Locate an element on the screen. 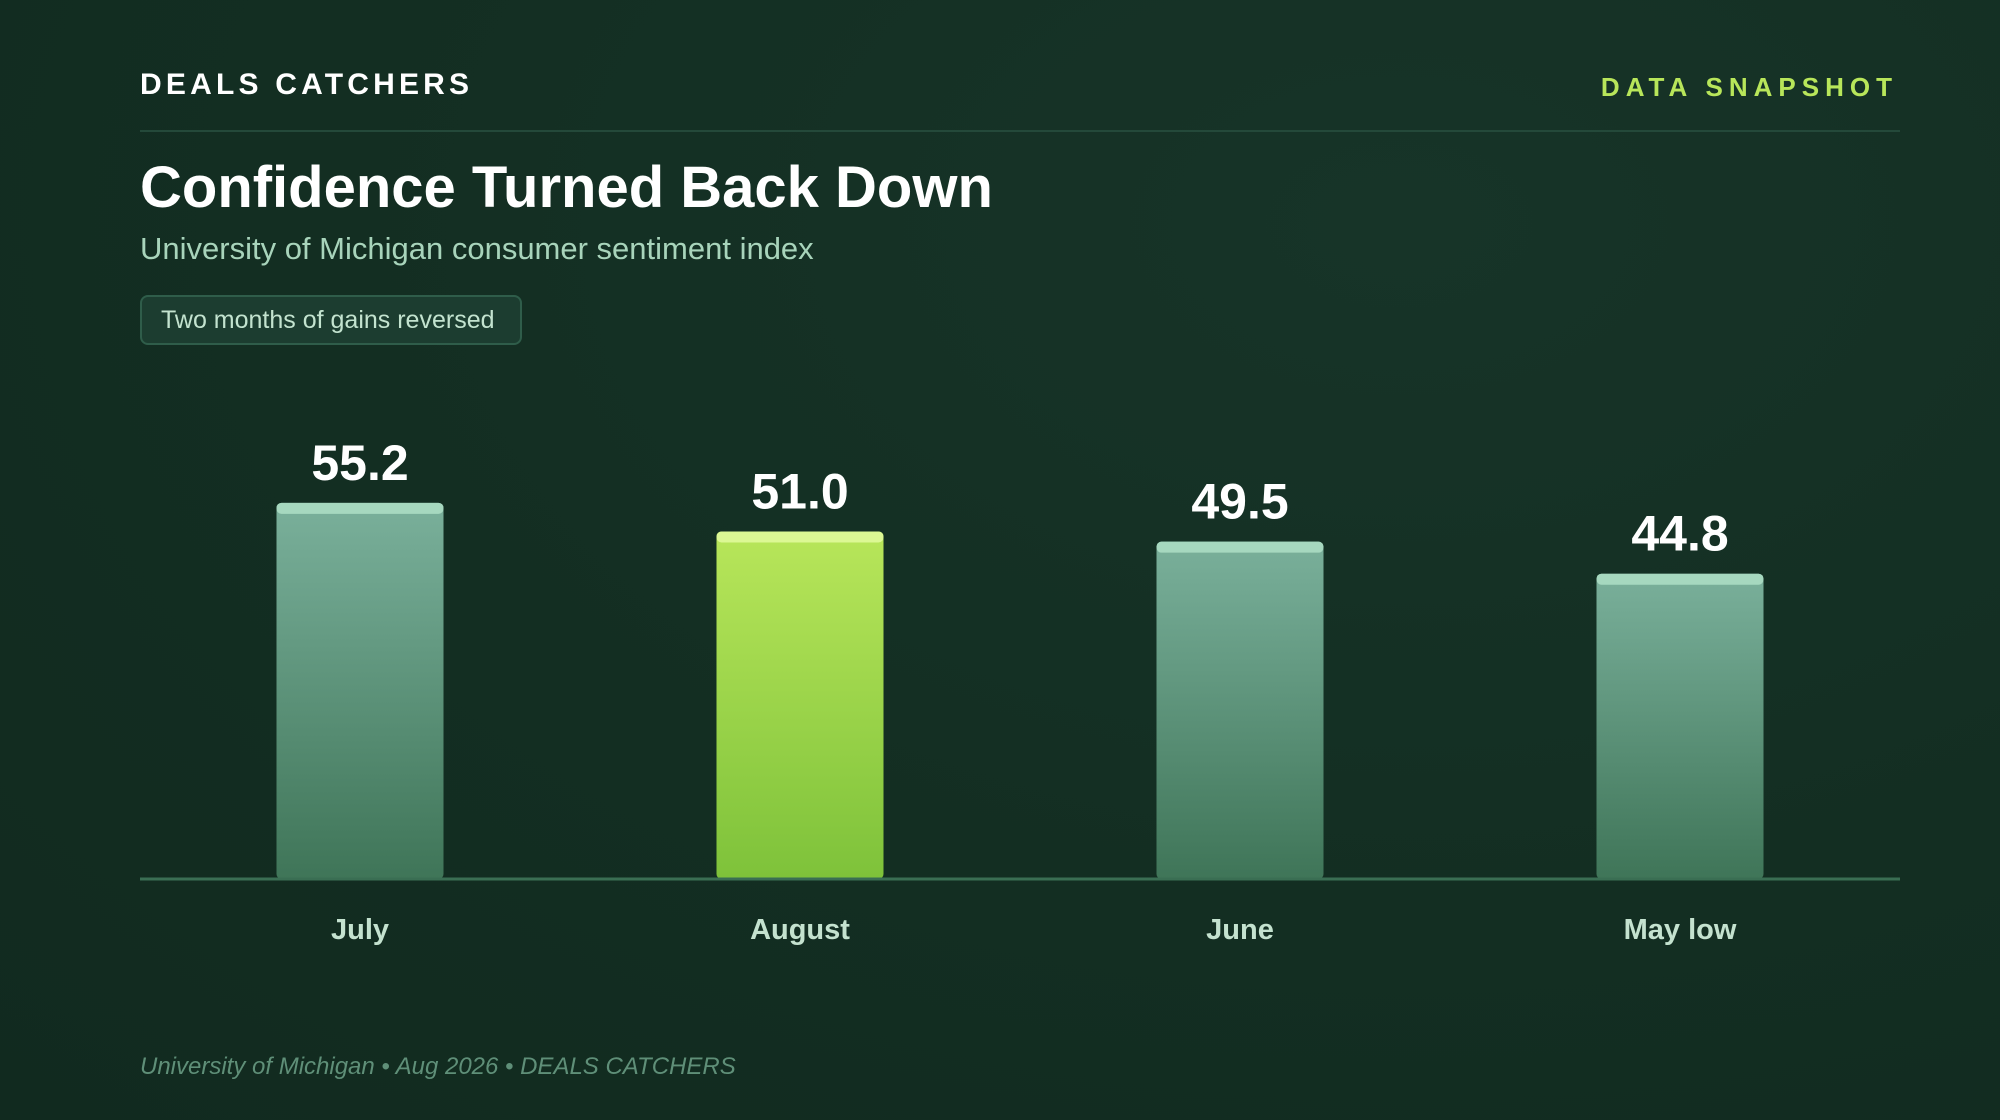  chart-title: Confidence Turned Back Down is located at coordinates (566, 187).